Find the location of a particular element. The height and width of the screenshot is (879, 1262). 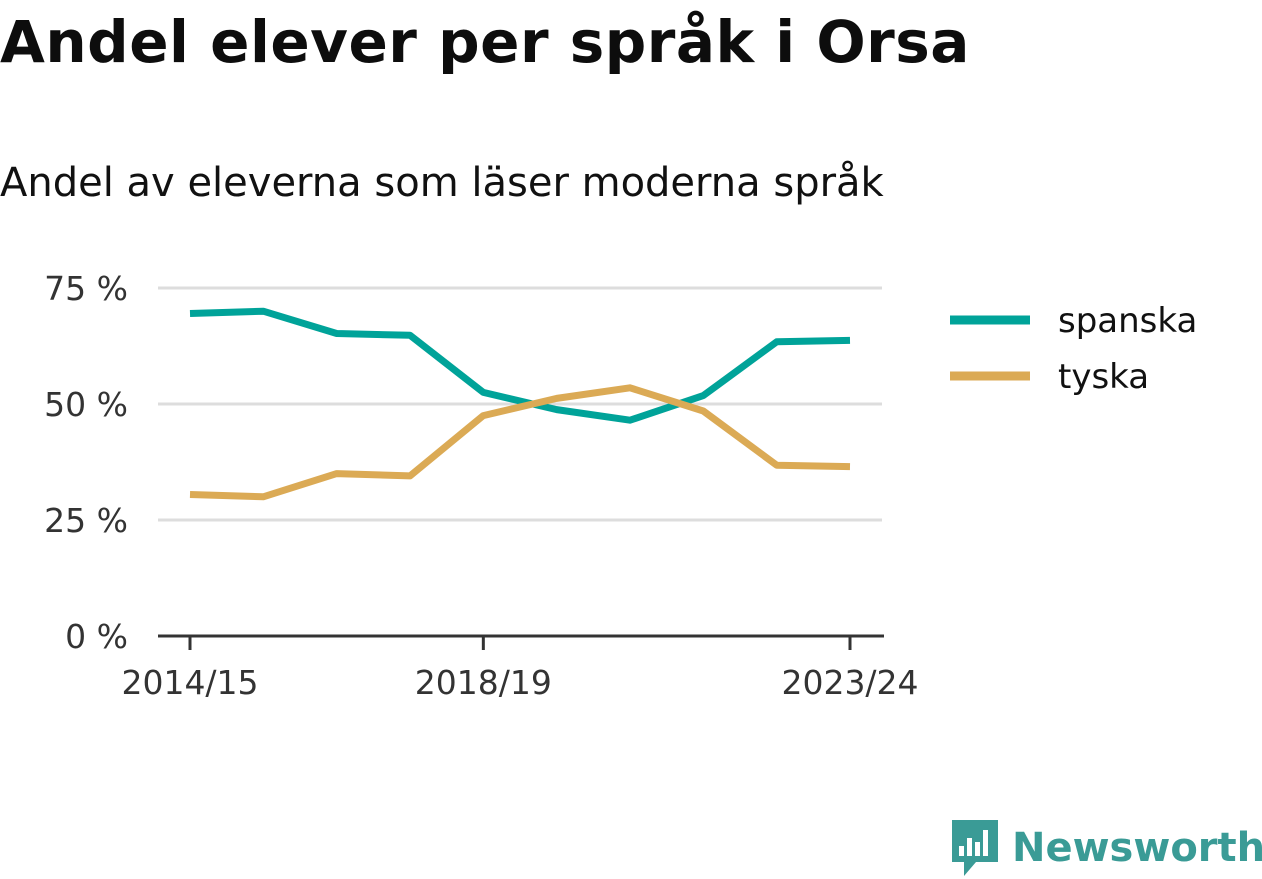

x-axis: 2014/15 2018/19 2023/24 is located at coordinates (520, 668).